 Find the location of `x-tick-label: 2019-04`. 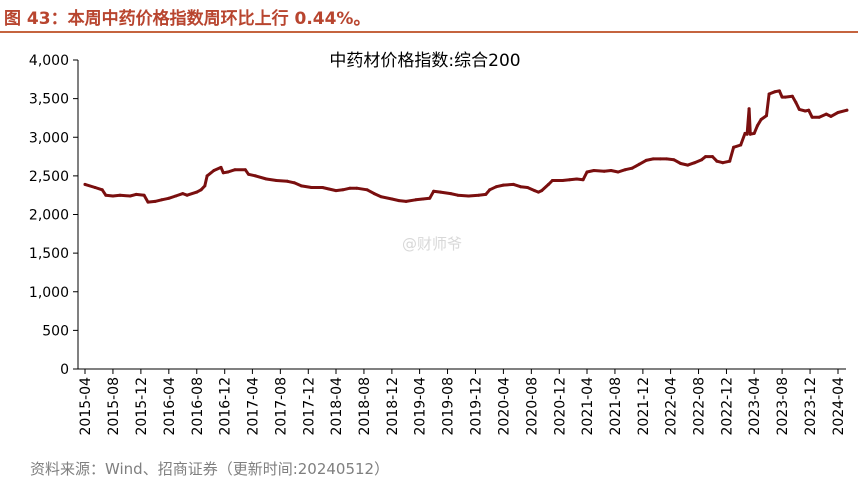

x-tick-label: 2019-04 is located at coordinates (421, 406).